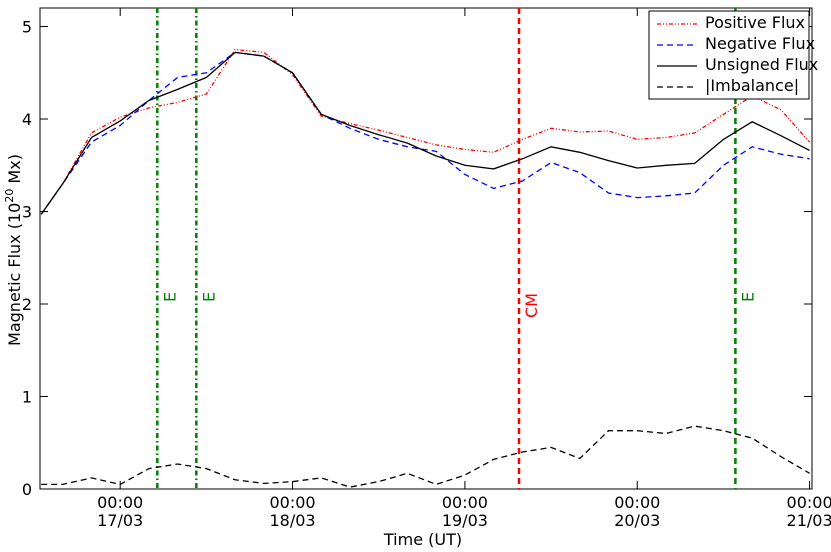 This screenshot has width=831, height=552. What do you see at coordinates (27, 489) in the screenshot?
I see `y-tick-label: 0` at bounding box center [27, 489].